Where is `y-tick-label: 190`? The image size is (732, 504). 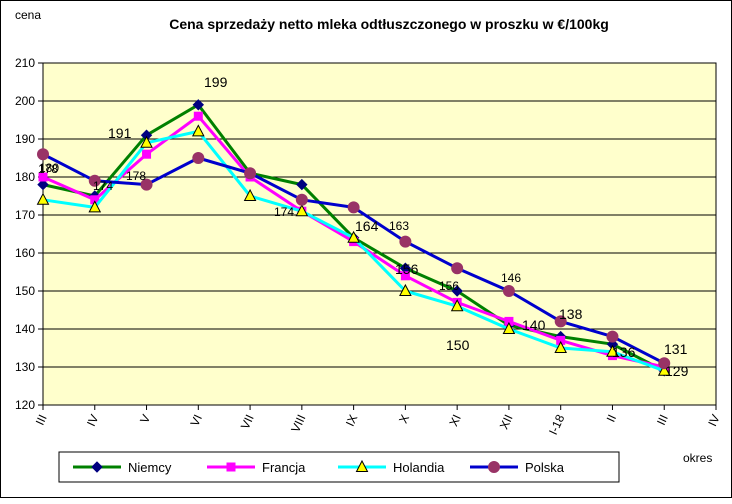
y-tick-label: 190 is located at coordinates (25, 139).